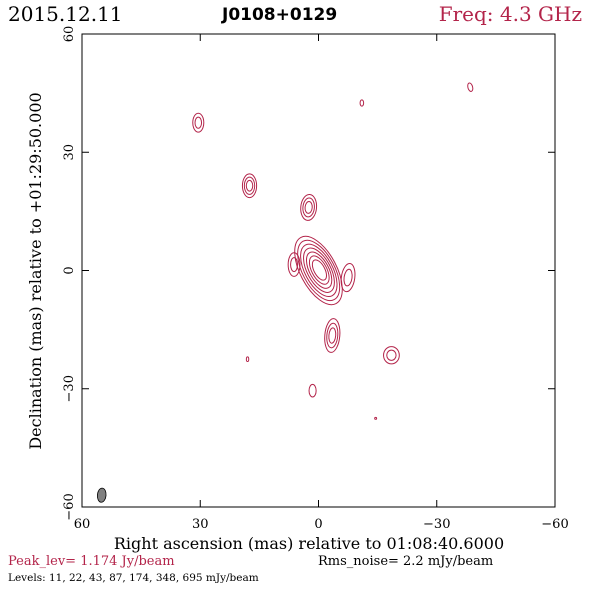  Describe the element at coordinates (406, 561) in the screenshot. I see `rms-noise: Rms_noise= 2.2 mJy/beam` at that location.